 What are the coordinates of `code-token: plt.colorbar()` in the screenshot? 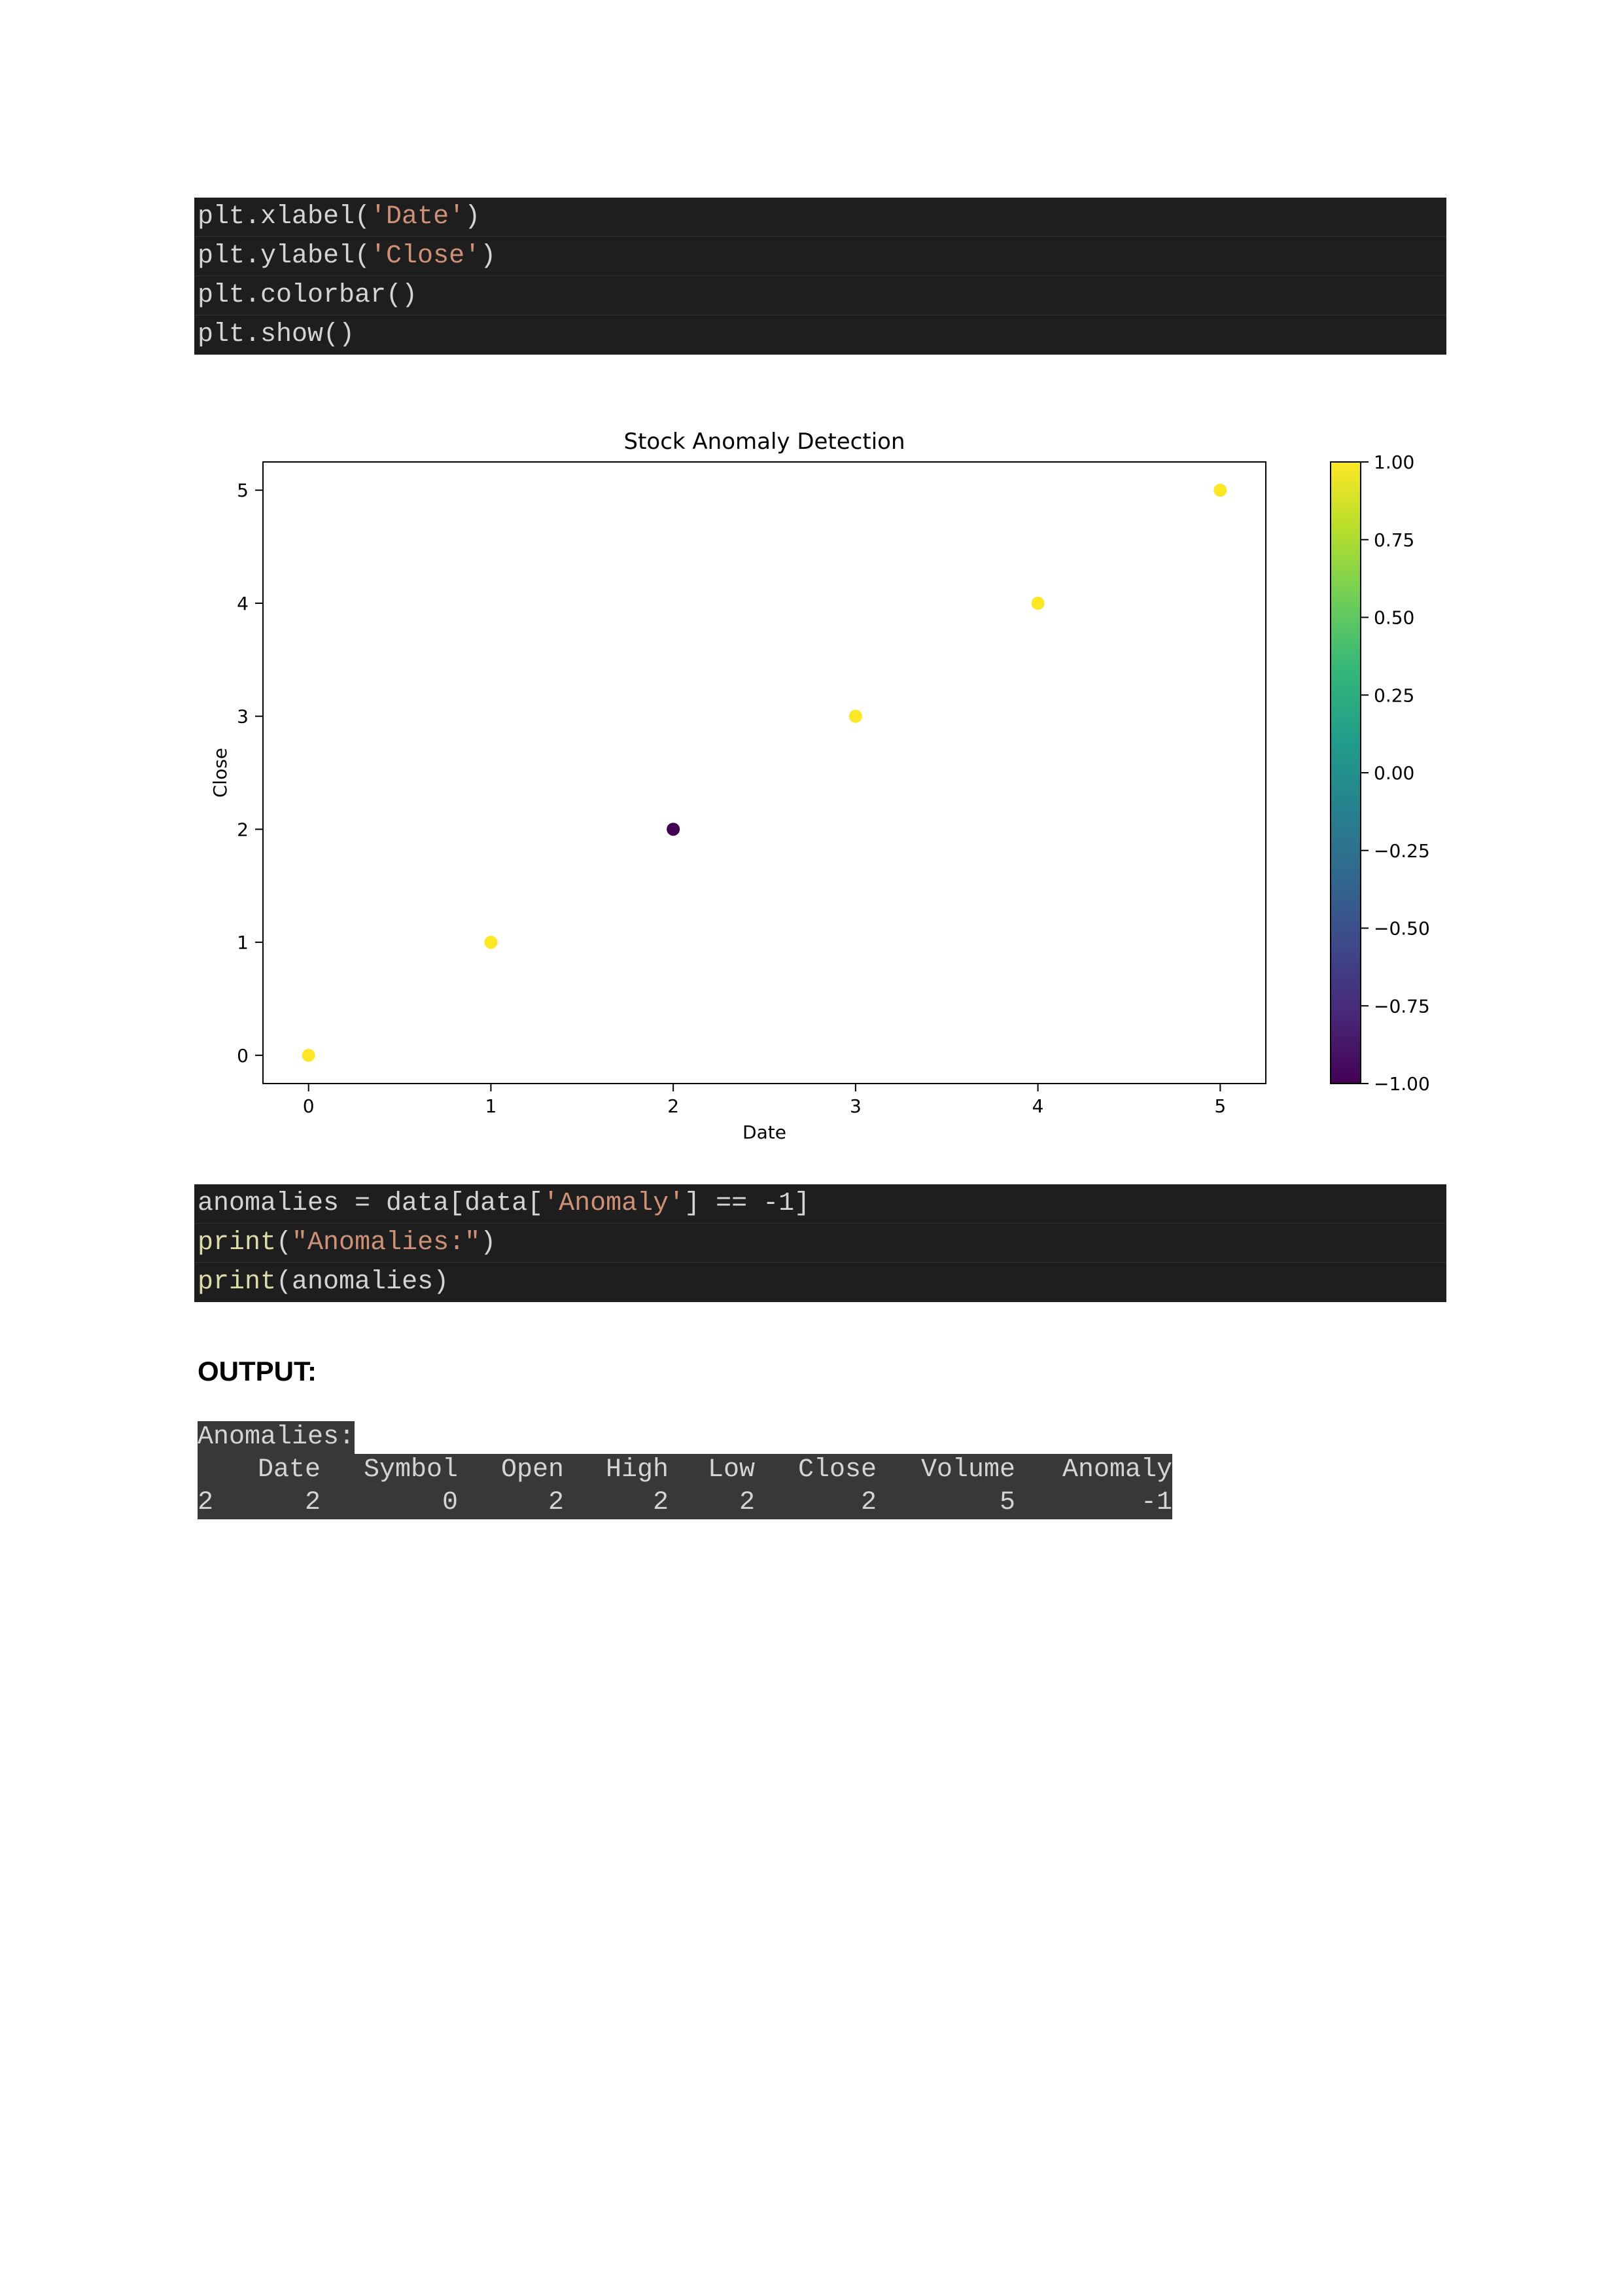 It's located at (308, 295).